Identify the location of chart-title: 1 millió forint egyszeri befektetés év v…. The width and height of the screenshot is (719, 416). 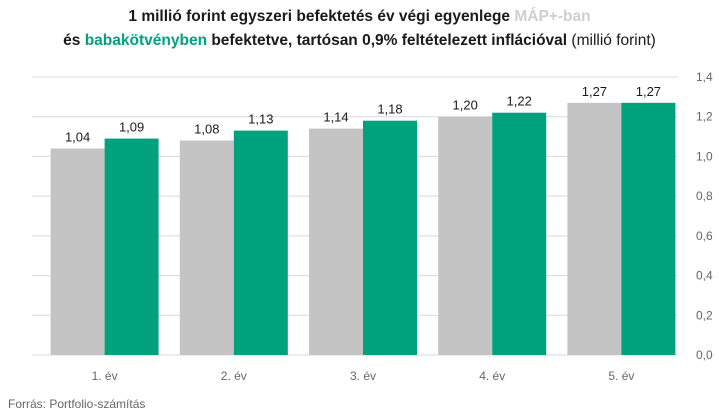
(359, 29).